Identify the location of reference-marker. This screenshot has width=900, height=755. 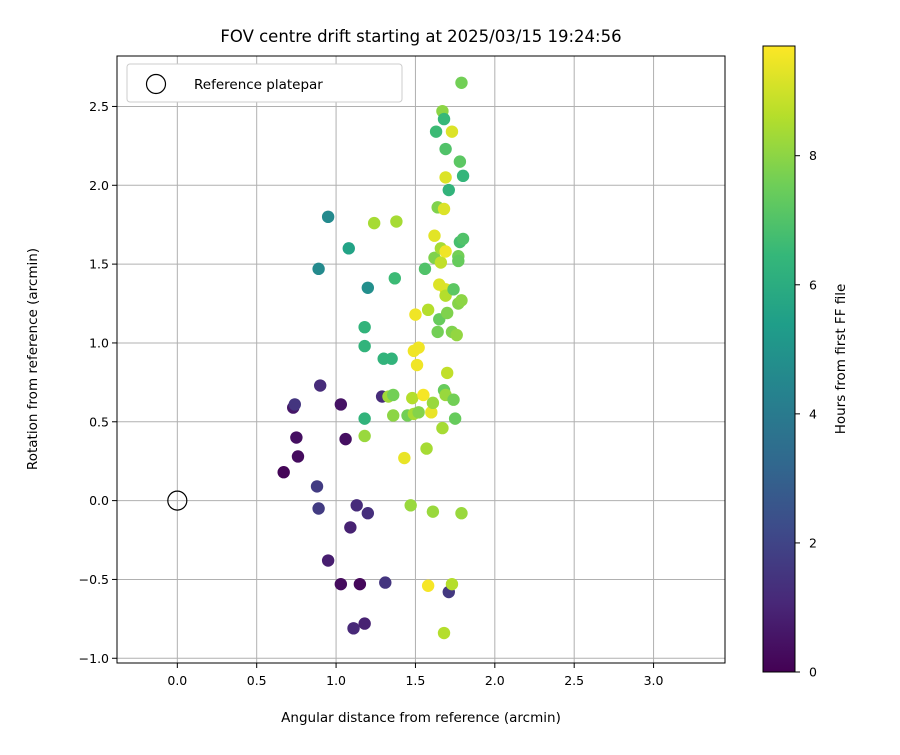
(177, 500).